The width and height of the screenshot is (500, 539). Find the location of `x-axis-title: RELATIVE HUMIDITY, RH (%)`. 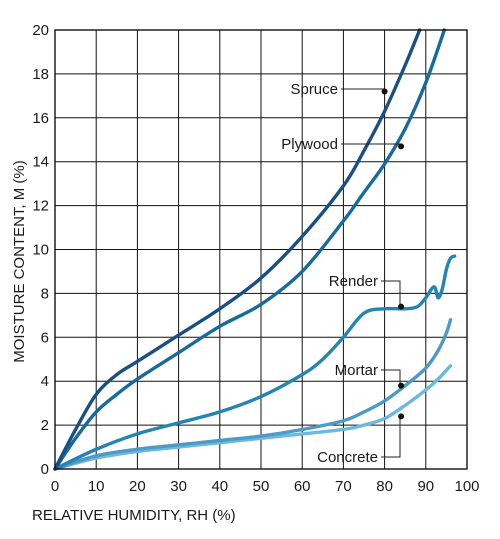

x-axis-title: RELATIVE HUMIDITY, RH (%) is located at coordinates (134, 515).